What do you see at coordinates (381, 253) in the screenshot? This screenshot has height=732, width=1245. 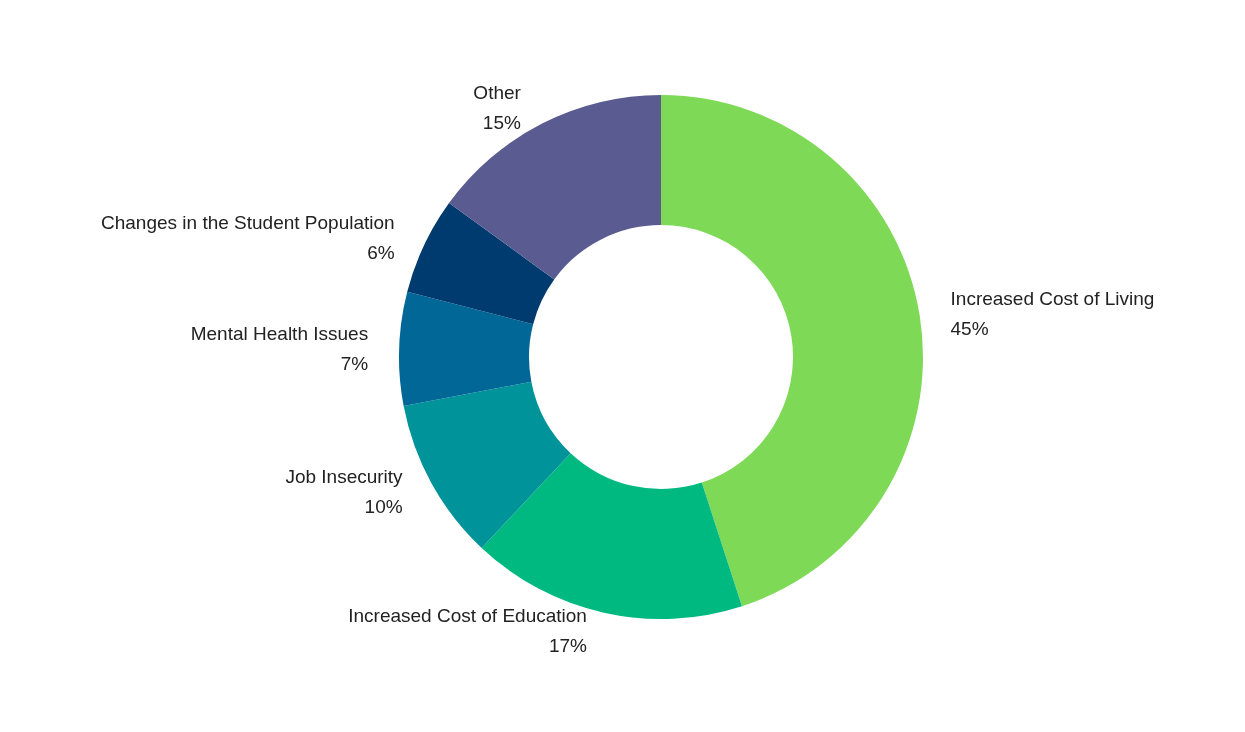 I see `data-label: 6%` at bounding box center [381, 253].